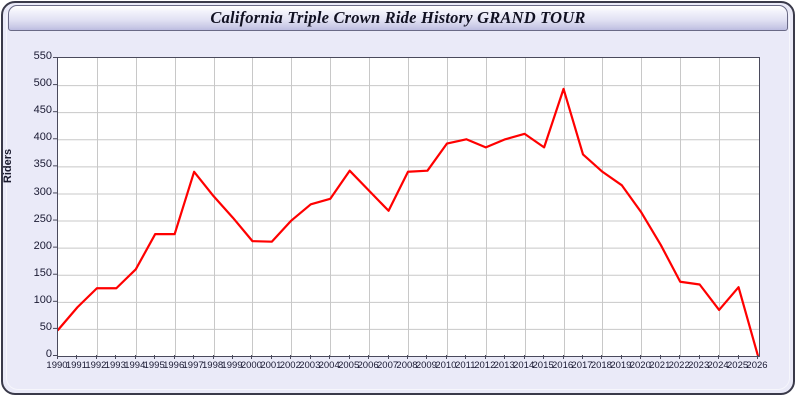 This screenshot has height=400, width=800. What do you see at coordinates (48, 354) in the screenshot?
I see `y-tick-label: 0` at bounding box center [48, 354].